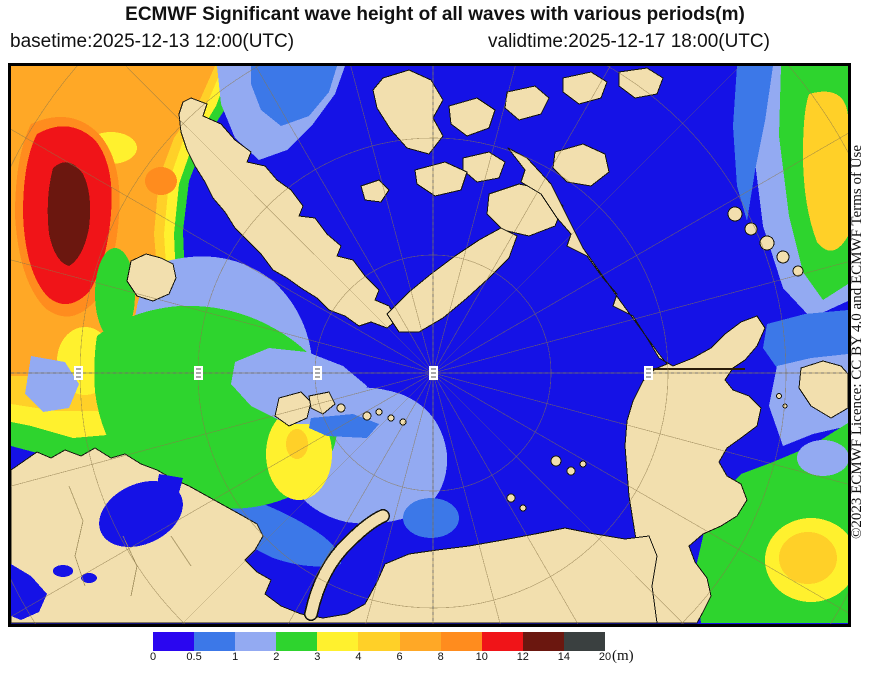 The height and width of the screenshot is (680, 870). What do you see at coordinates (564, 657) in the screenshot?
I see `colorbar-tick-label: 14` at bounding box center [564, 657].